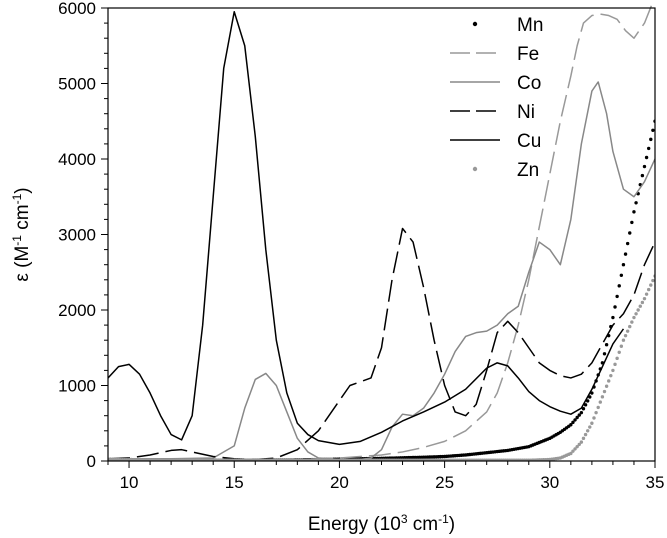 Image resolution: width=667 pixels, height=538 pixels. I want to click on y-axis: 0 1000 2000 3000 4000 5000 6000, so click(83, 235).